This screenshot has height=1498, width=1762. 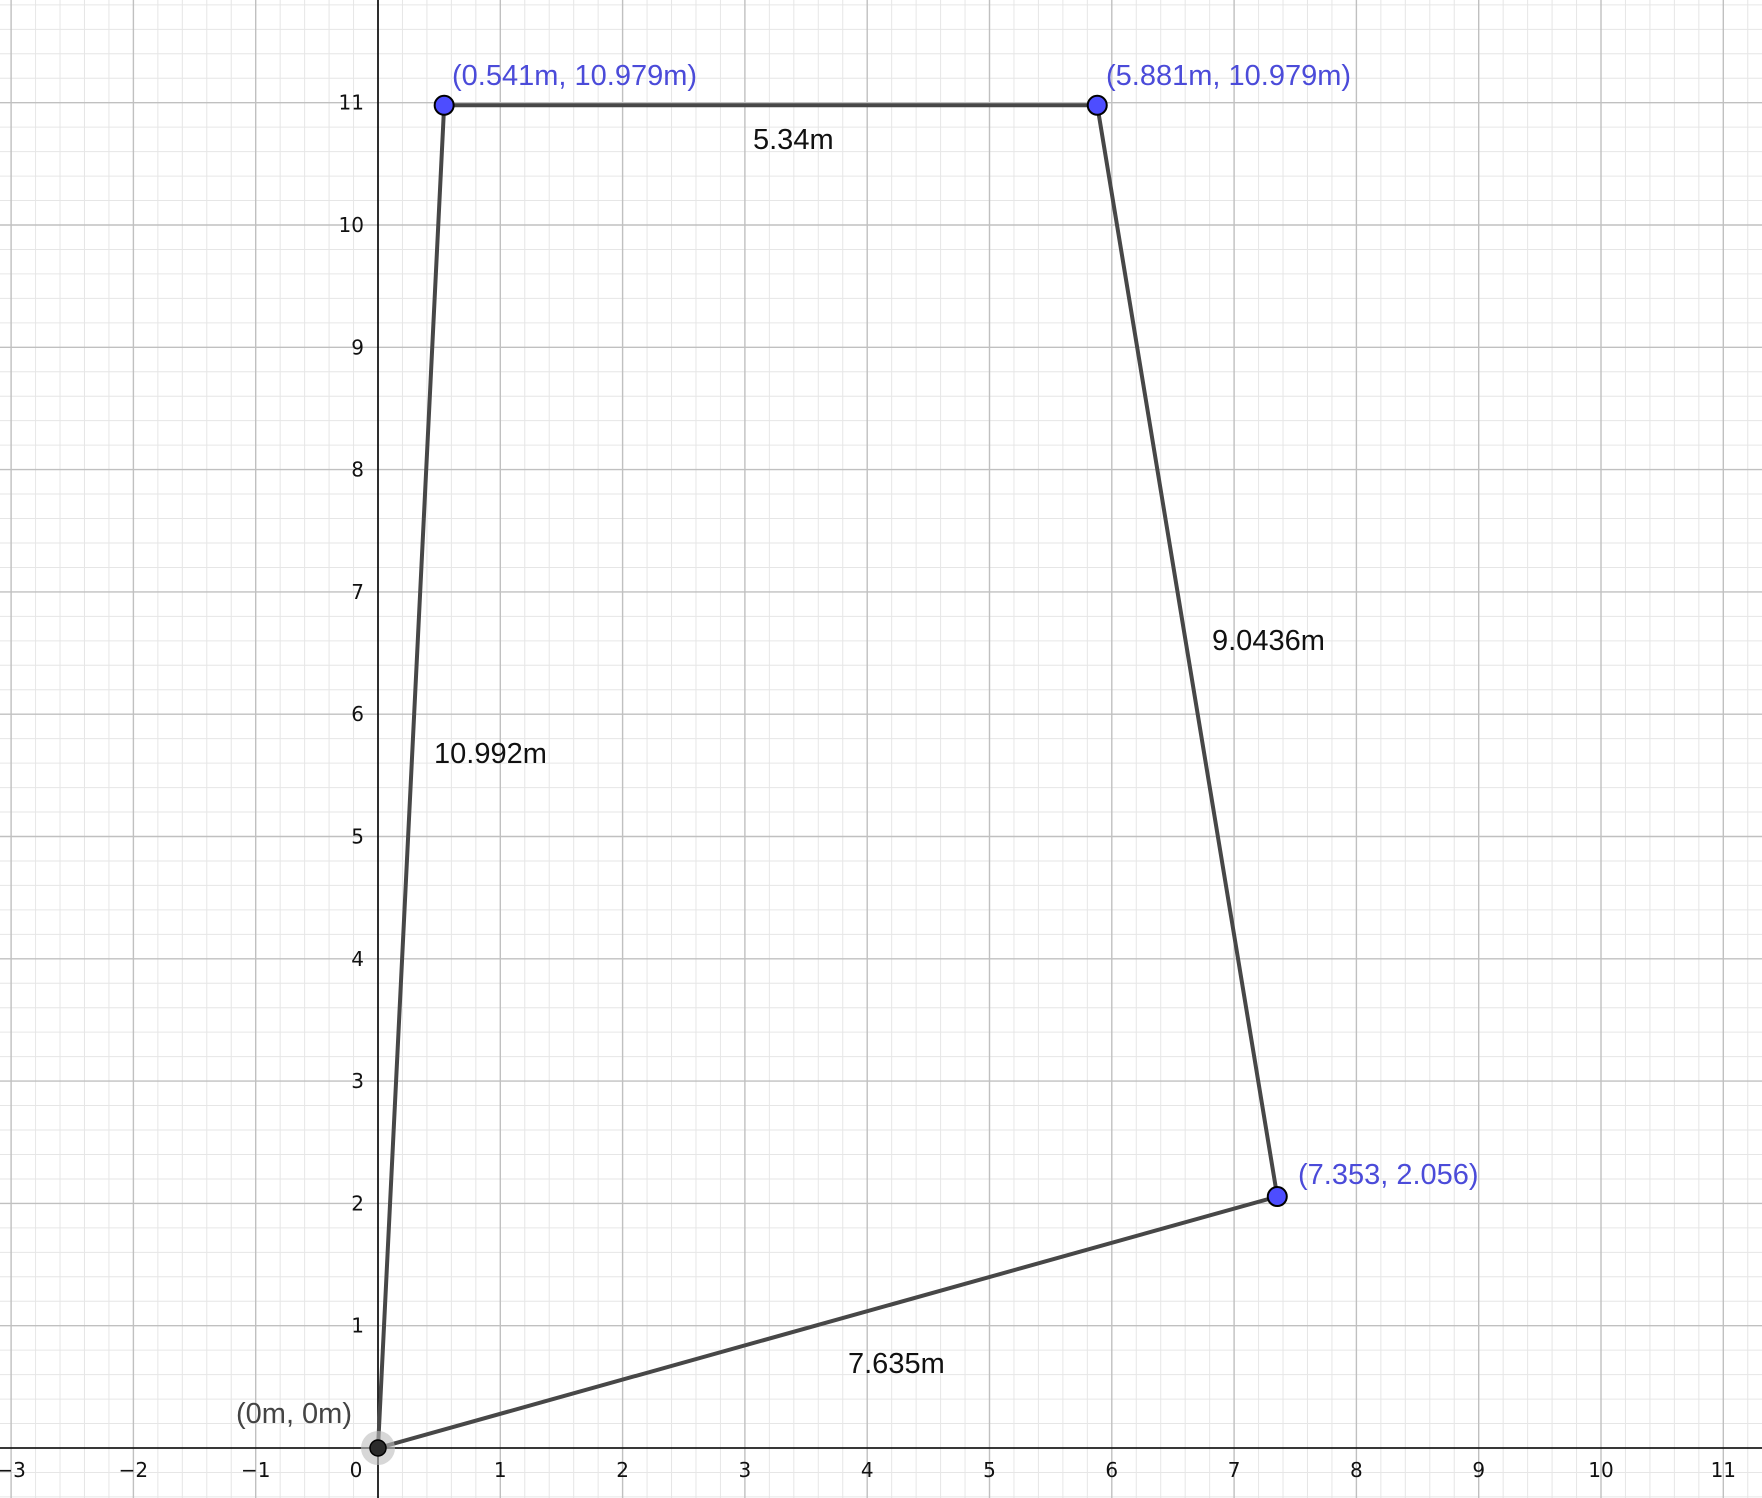 I want to click on segment-label-top: 5.34m, so click(x=793, y=140).